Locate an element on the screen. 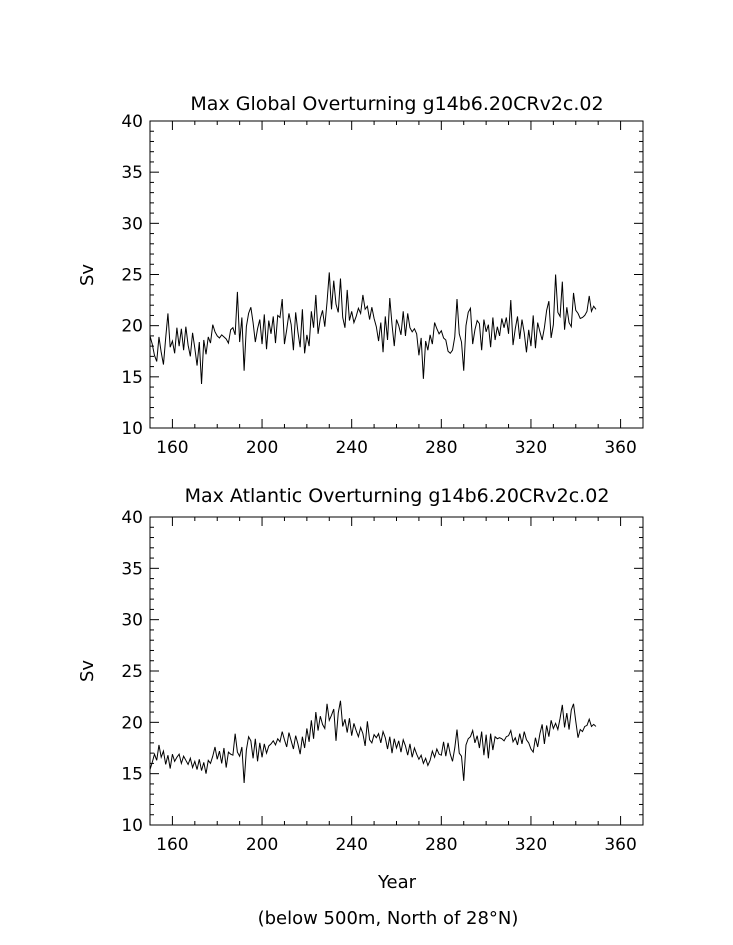 This screenshot has height=945, width=733. x-axis-label: Year is located at coordinates (397, 882).